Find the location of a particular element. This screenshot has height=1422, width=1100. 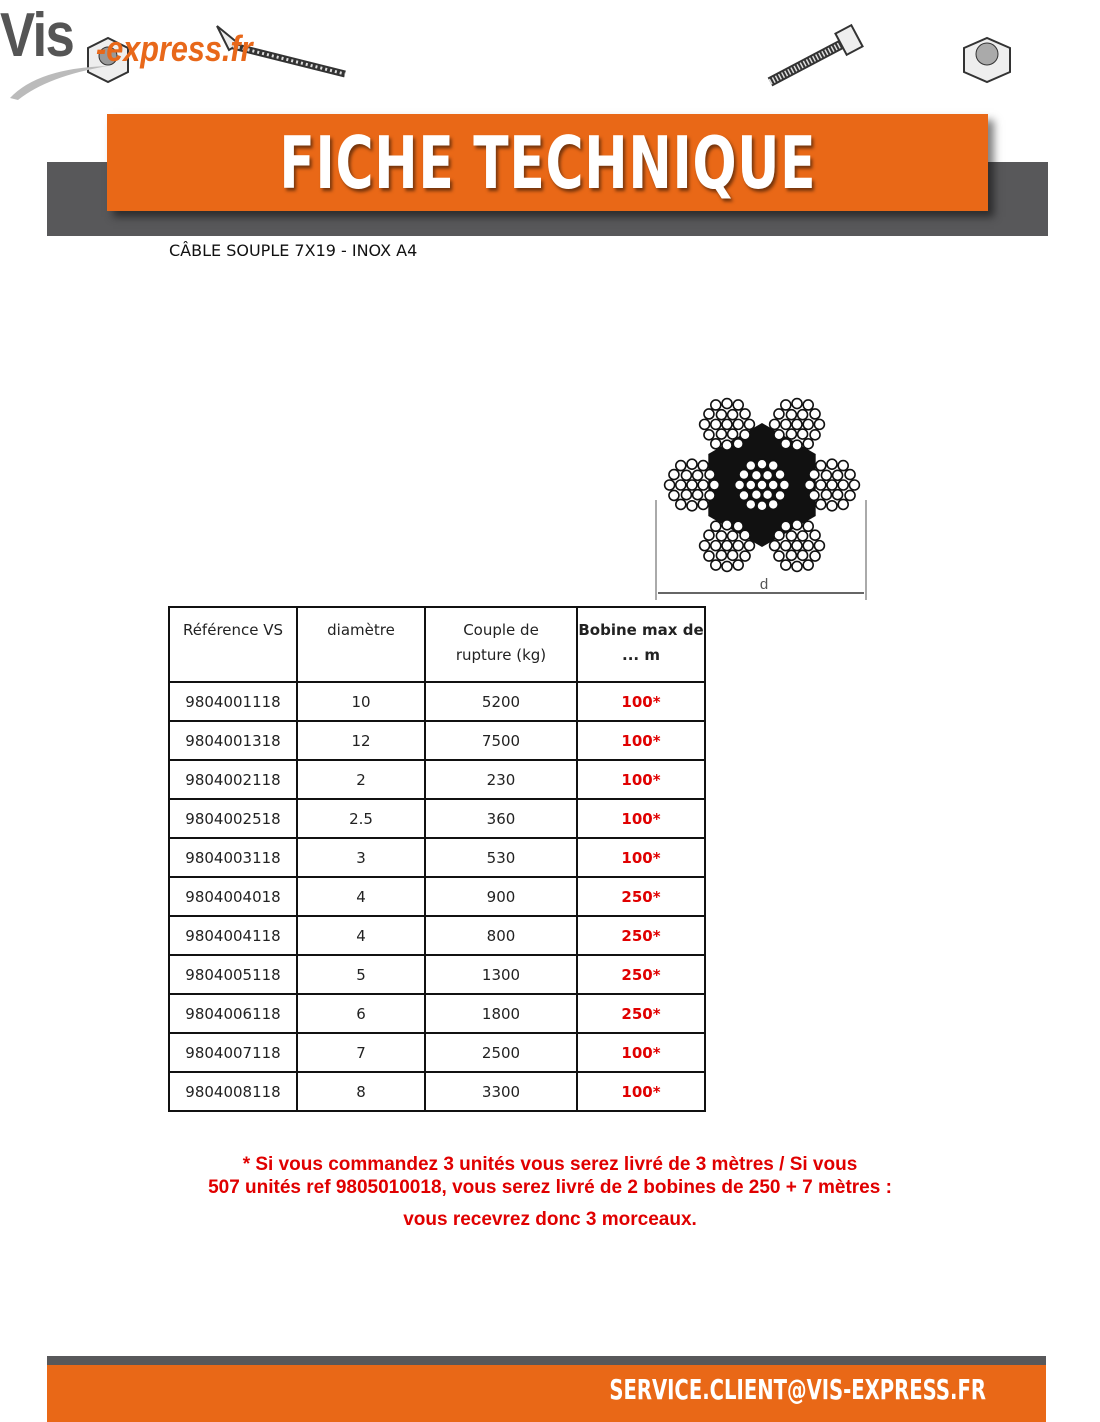

table-row: 9804007118 7 2500 100* is located at coordinates (437, 1052).